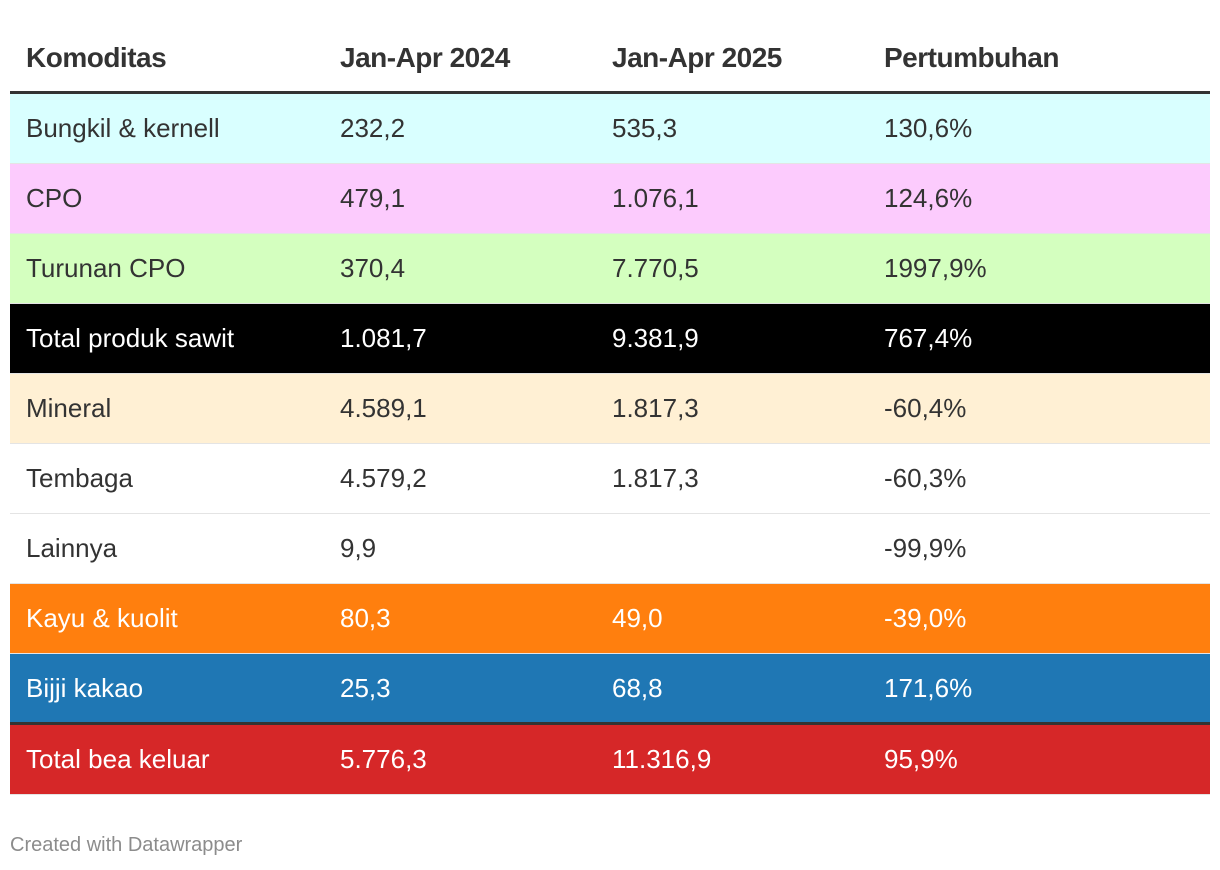  What do you see at coordinates (365, 687) in the screenshot?
I see `value-2024-cell: 25,3` at bounding box center [365, 687].